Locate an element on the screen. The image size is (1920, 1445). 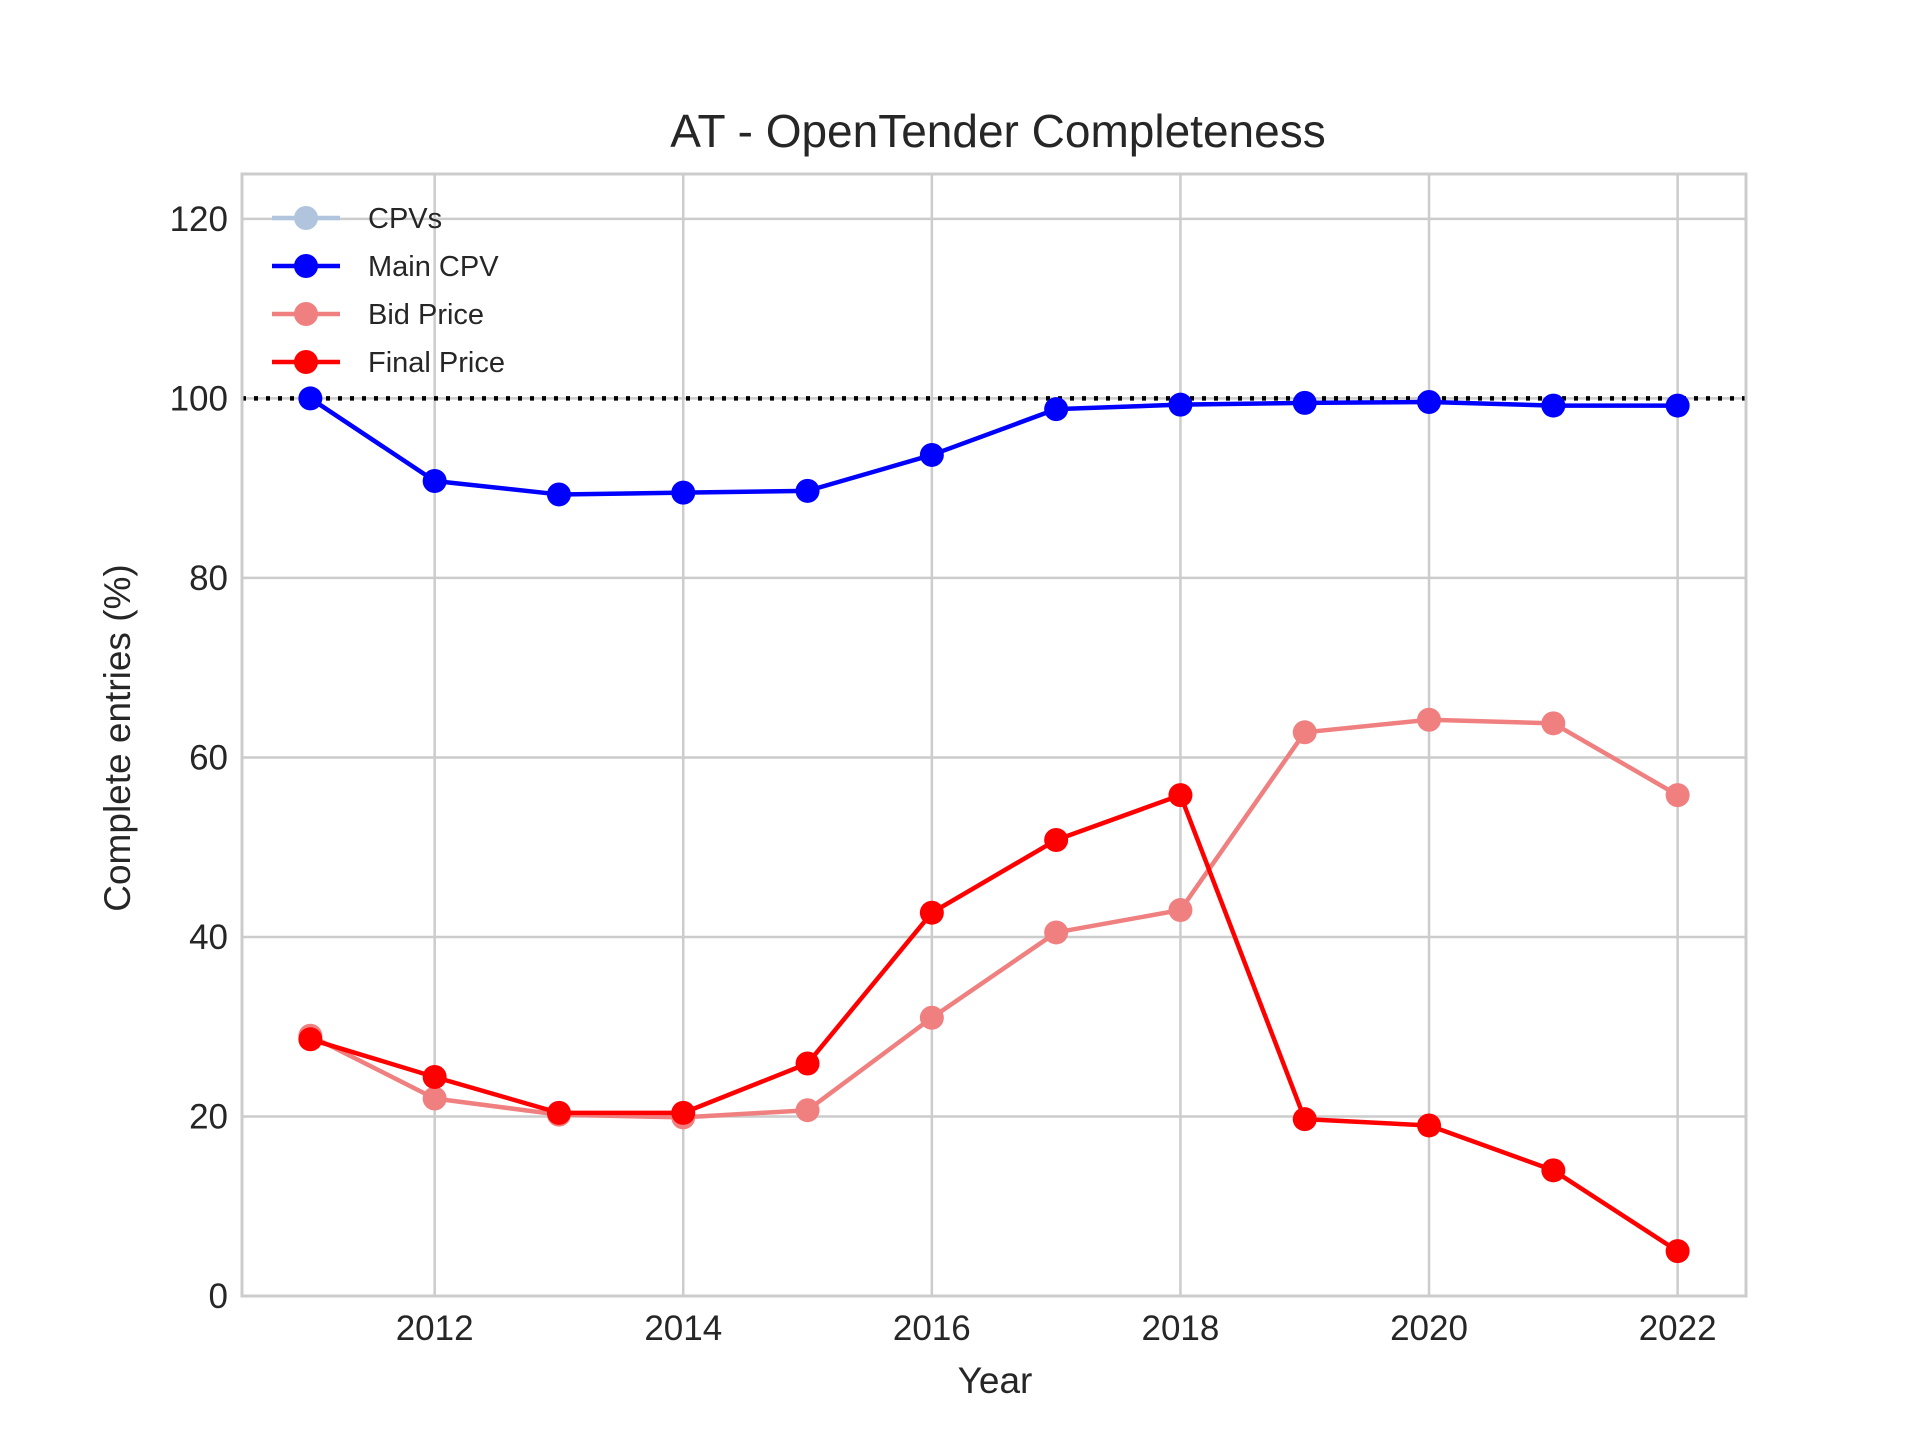
x-tick-label: 2020 is located at coordinates (1429, 1328).